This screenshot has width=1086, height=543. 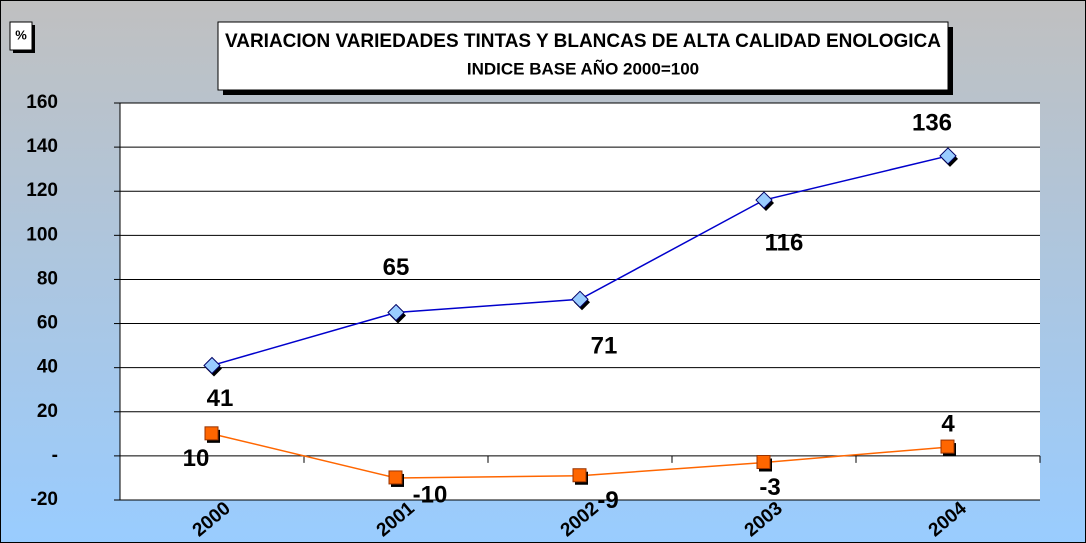 What do you see at coordinates (55, 455) in the screenshot?
I see `y-tick-label: -` at bounding box center [55, 455].